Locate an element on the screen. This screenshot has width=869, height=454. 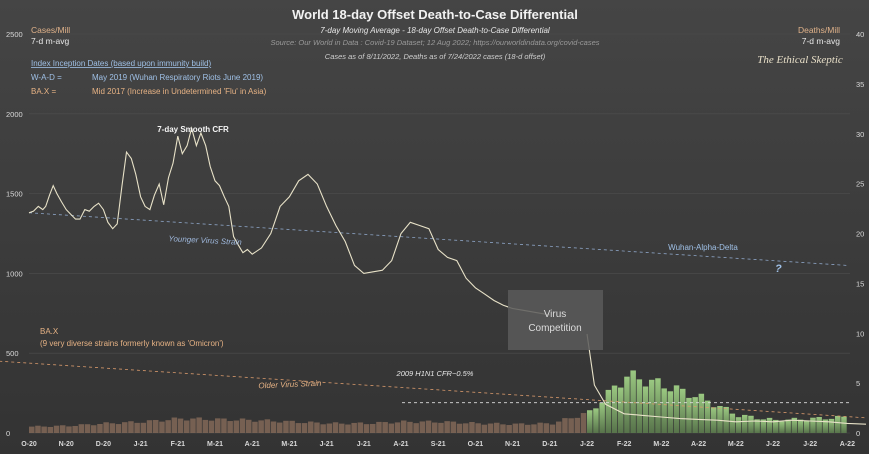
left-tick-label: 2500 is located at coordinates (14, 34).